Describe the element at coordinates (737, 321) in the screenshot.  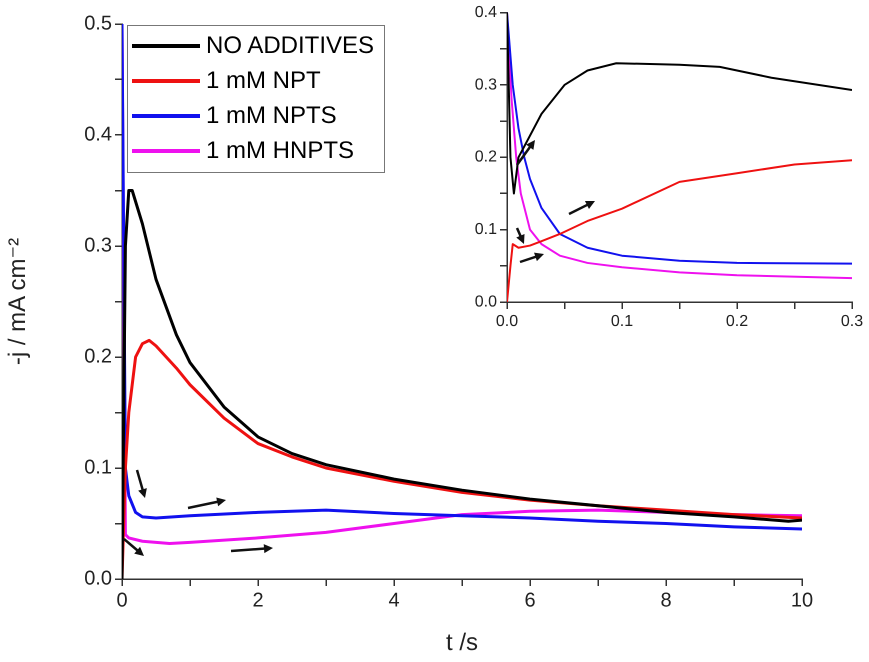
I see `x-tick-label: 0.2` at that location.